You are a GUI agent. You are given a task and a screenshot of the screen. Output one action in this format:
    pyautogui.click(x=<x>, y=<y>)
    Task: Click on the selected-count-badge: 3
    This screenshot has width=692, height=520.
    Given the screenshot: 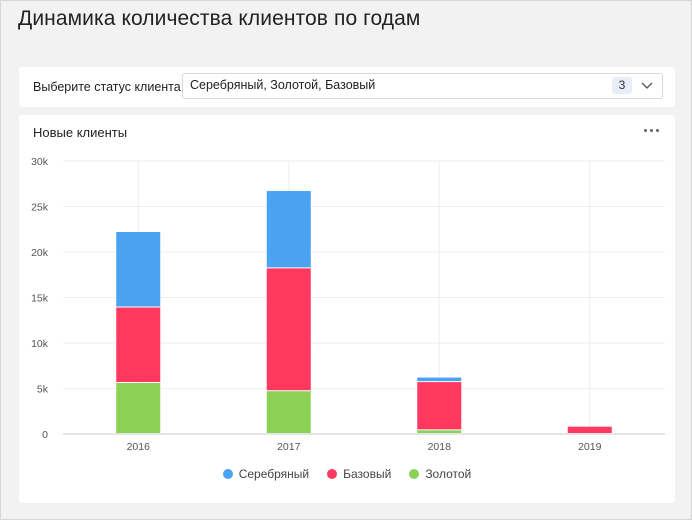 What is the action you would take?
    pyautogui.click(x=622, y=85)
    